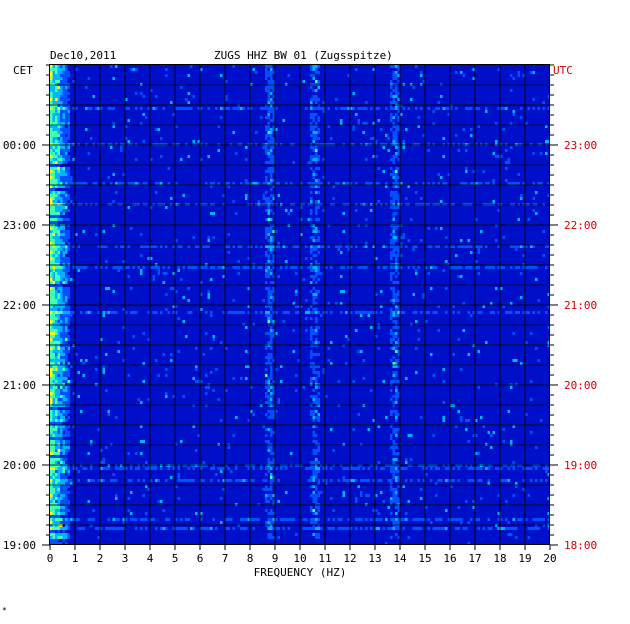  What do you see at coordinates (19, 545) in the screenshot?
I see `cet-tick-label: 19:00` at bounding box center [19, 545].